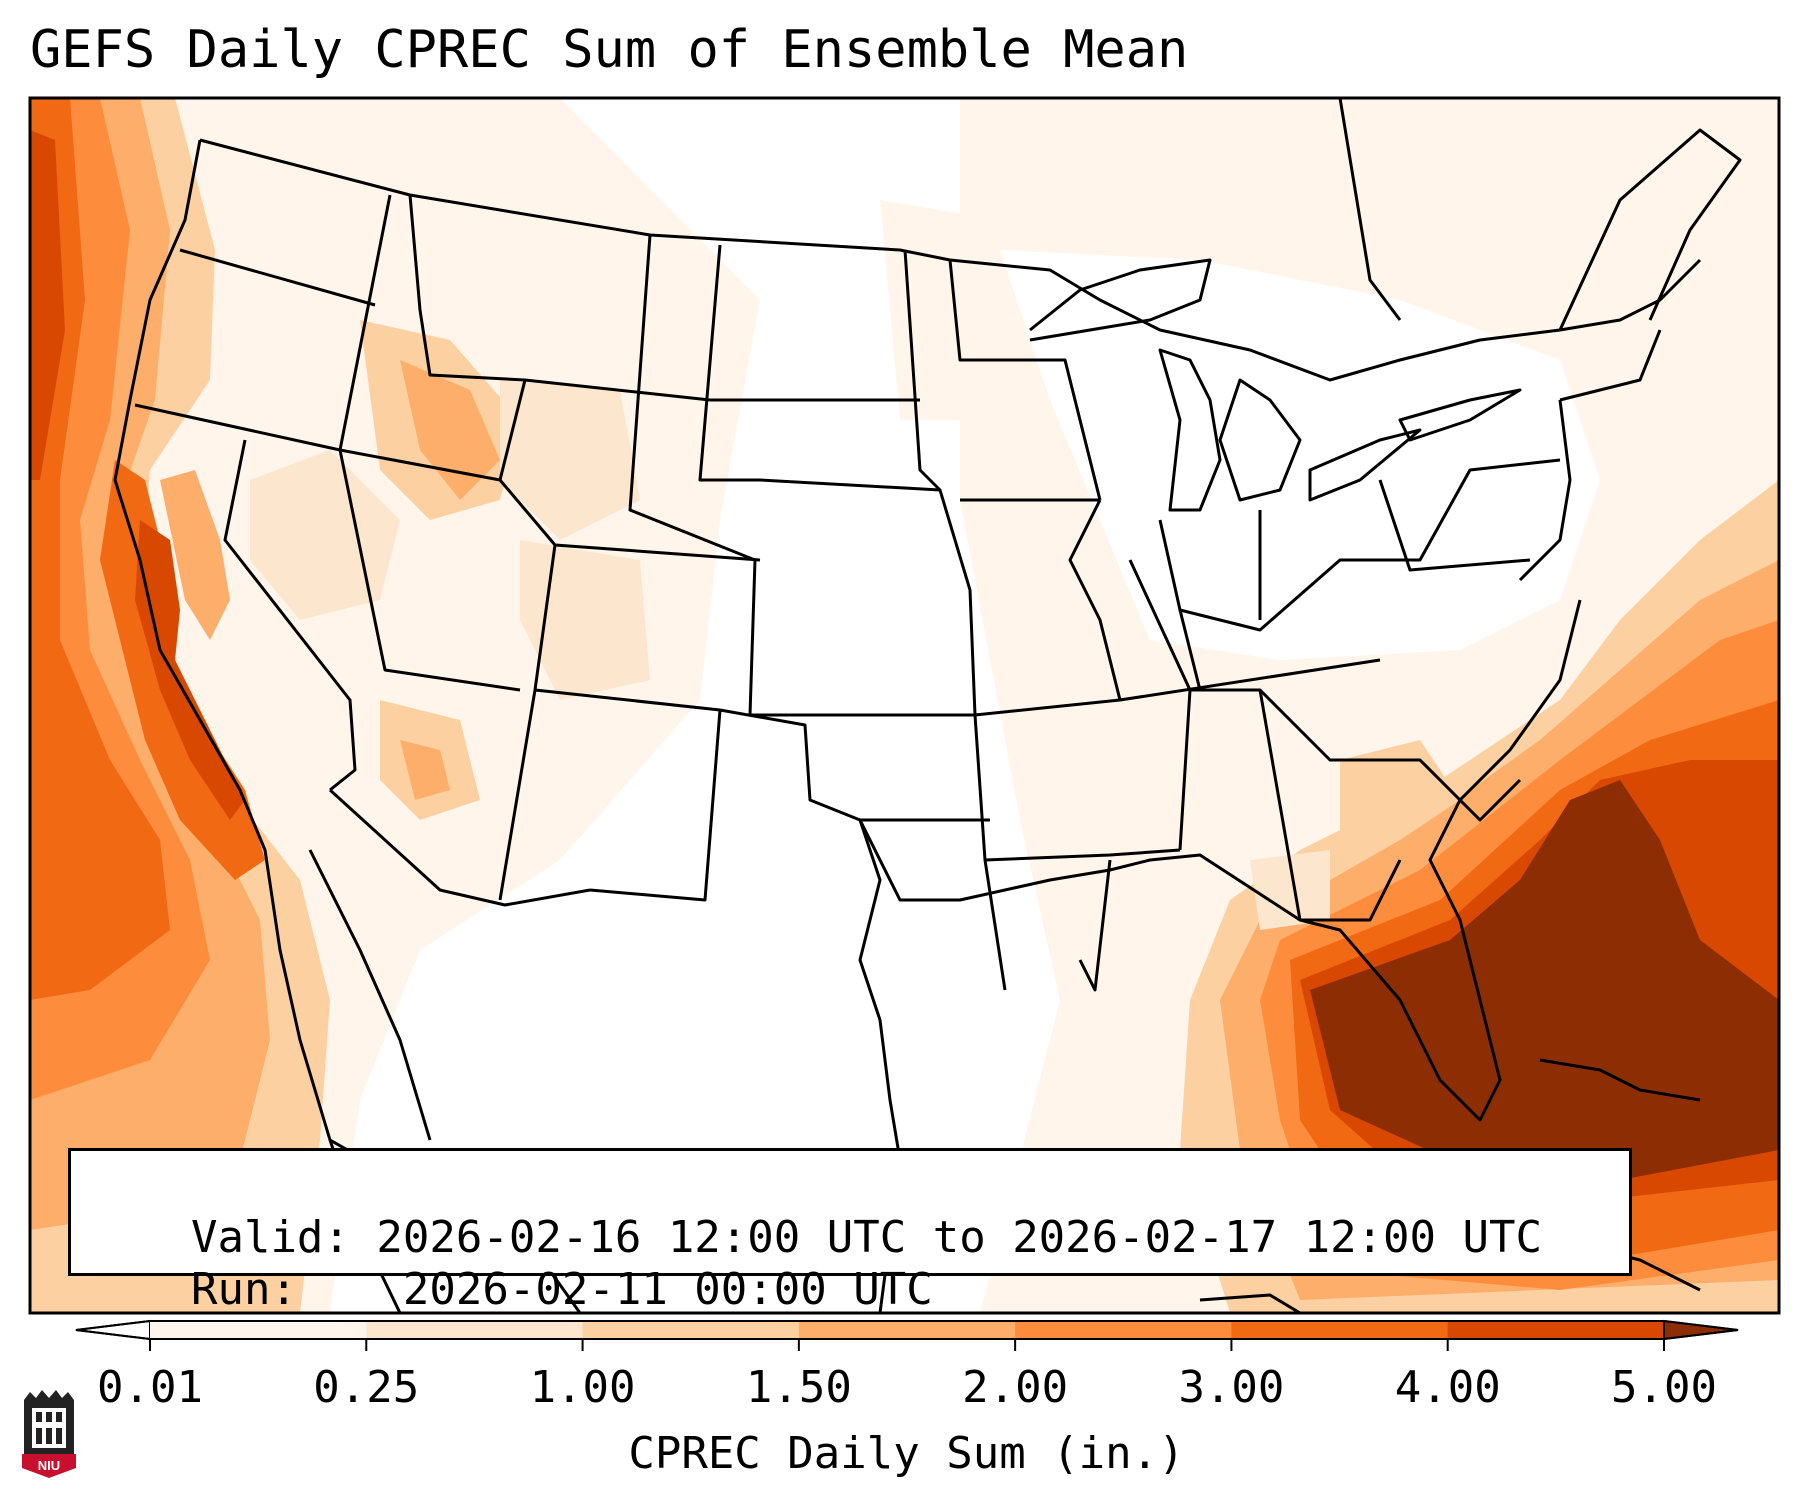  What do you see at coordinates (667, 1289) in the screenshot?
I see `run-value: 2026-02-11 00:00 UTC` at bounding box center [667, 1289].